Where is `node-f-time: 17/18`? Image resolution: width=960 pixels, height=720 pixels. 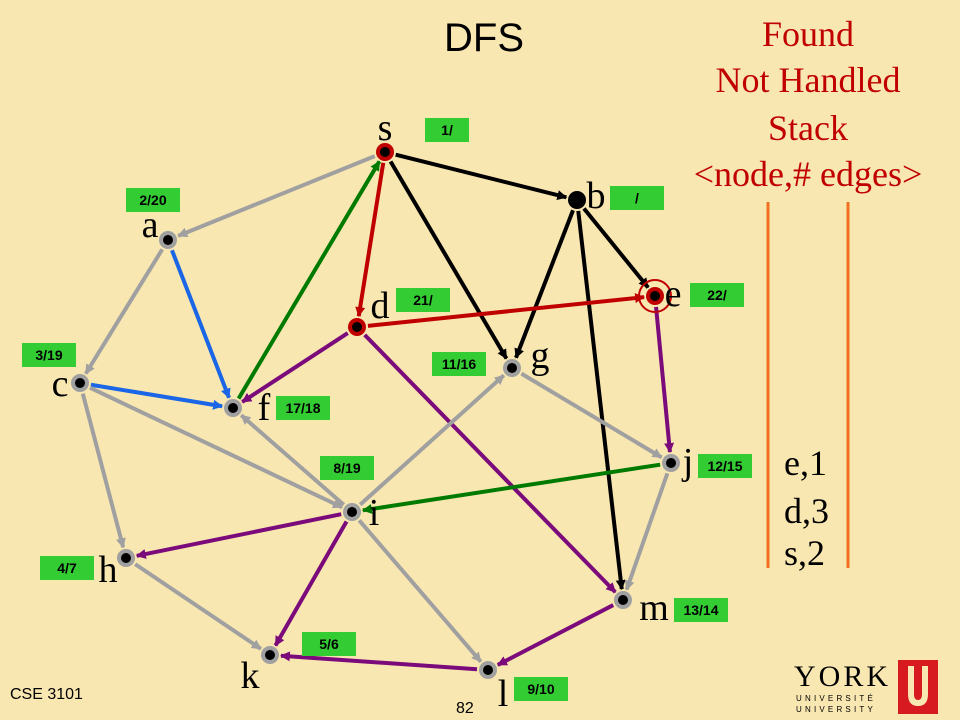
node-f-time: 17/18 is located at coordinates (302, 408).